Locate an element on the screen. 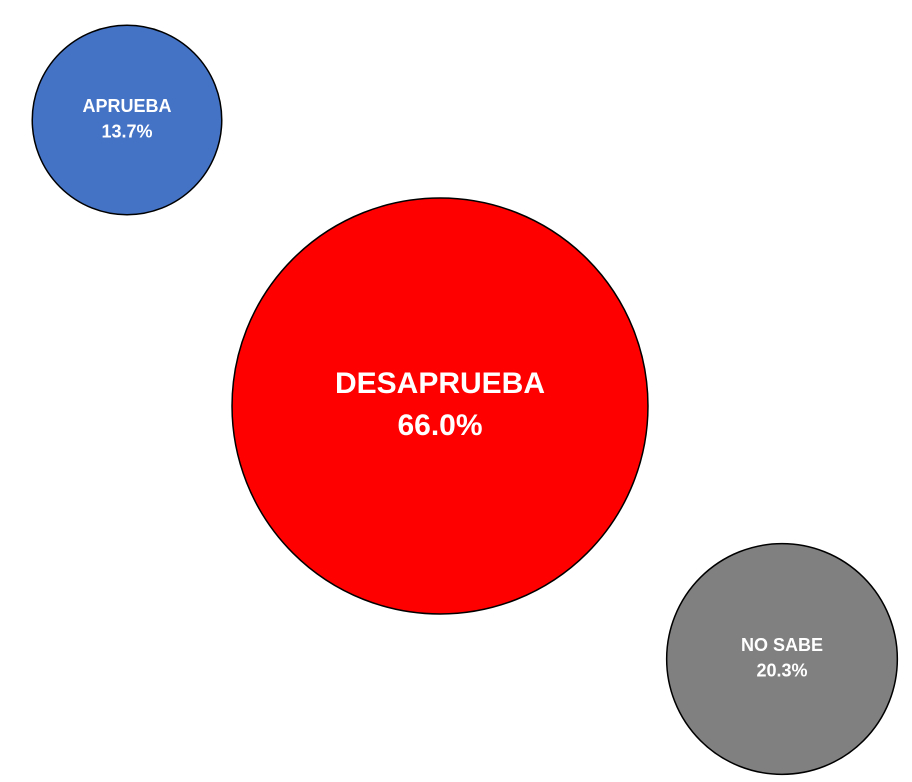 The image size is (912, 782). bubble-category: DESAPRUEBA is located at coordinates (440, 383).